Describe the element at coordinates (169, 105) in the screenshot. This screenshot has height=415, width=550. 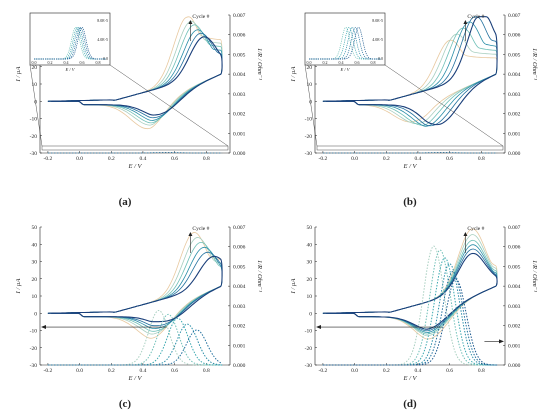
I see `zoom-connector-right` at that location.